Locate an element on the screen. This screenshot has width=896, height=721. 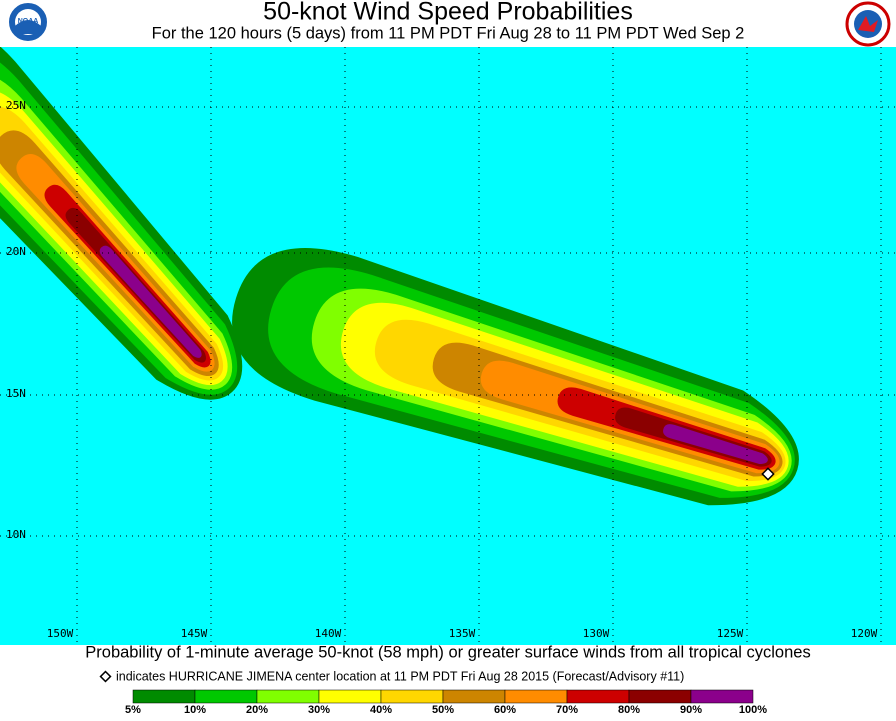
legend: 5% 10% 20% 30% 40% 50% 60% 70% 80% 90% 100% is located at coordinates (446, 702).